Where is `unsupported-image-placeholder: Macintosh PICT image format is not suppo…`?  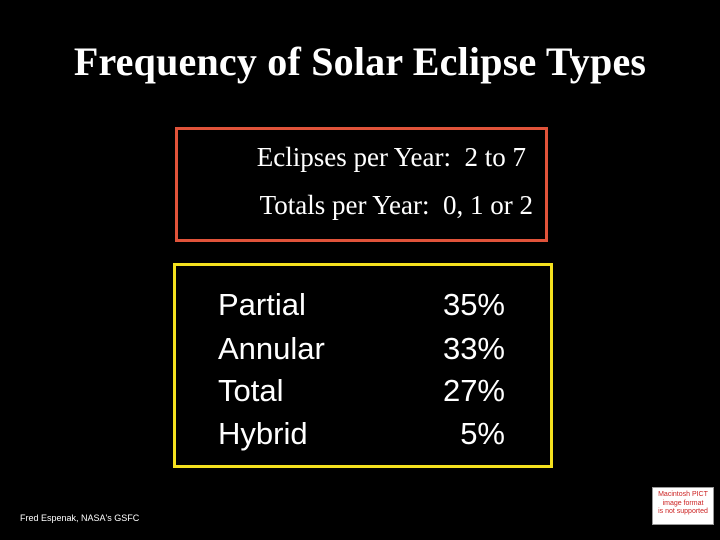 unsupported-image-placeholder: Macintosh PICT image format is not suppo… is located at coordinates (683, 506).